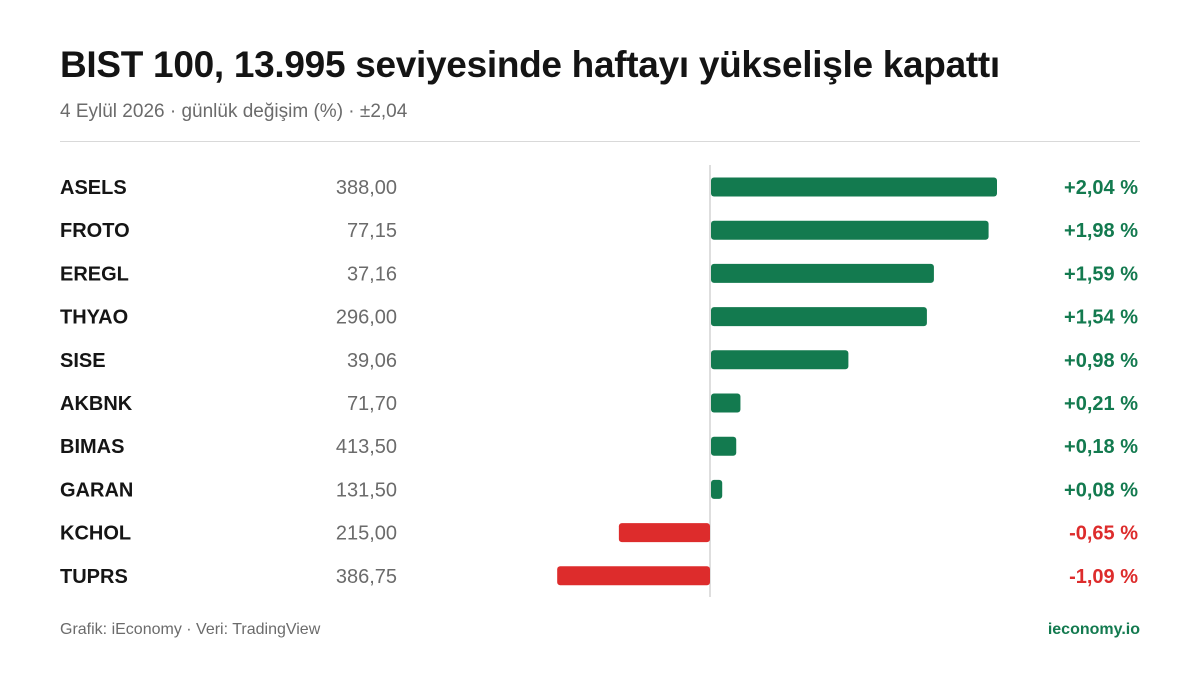 Image resolution: width=1200 pixels, height=675 pixels. I want to click on value-label: +0,21 %, so click(1101, 404).